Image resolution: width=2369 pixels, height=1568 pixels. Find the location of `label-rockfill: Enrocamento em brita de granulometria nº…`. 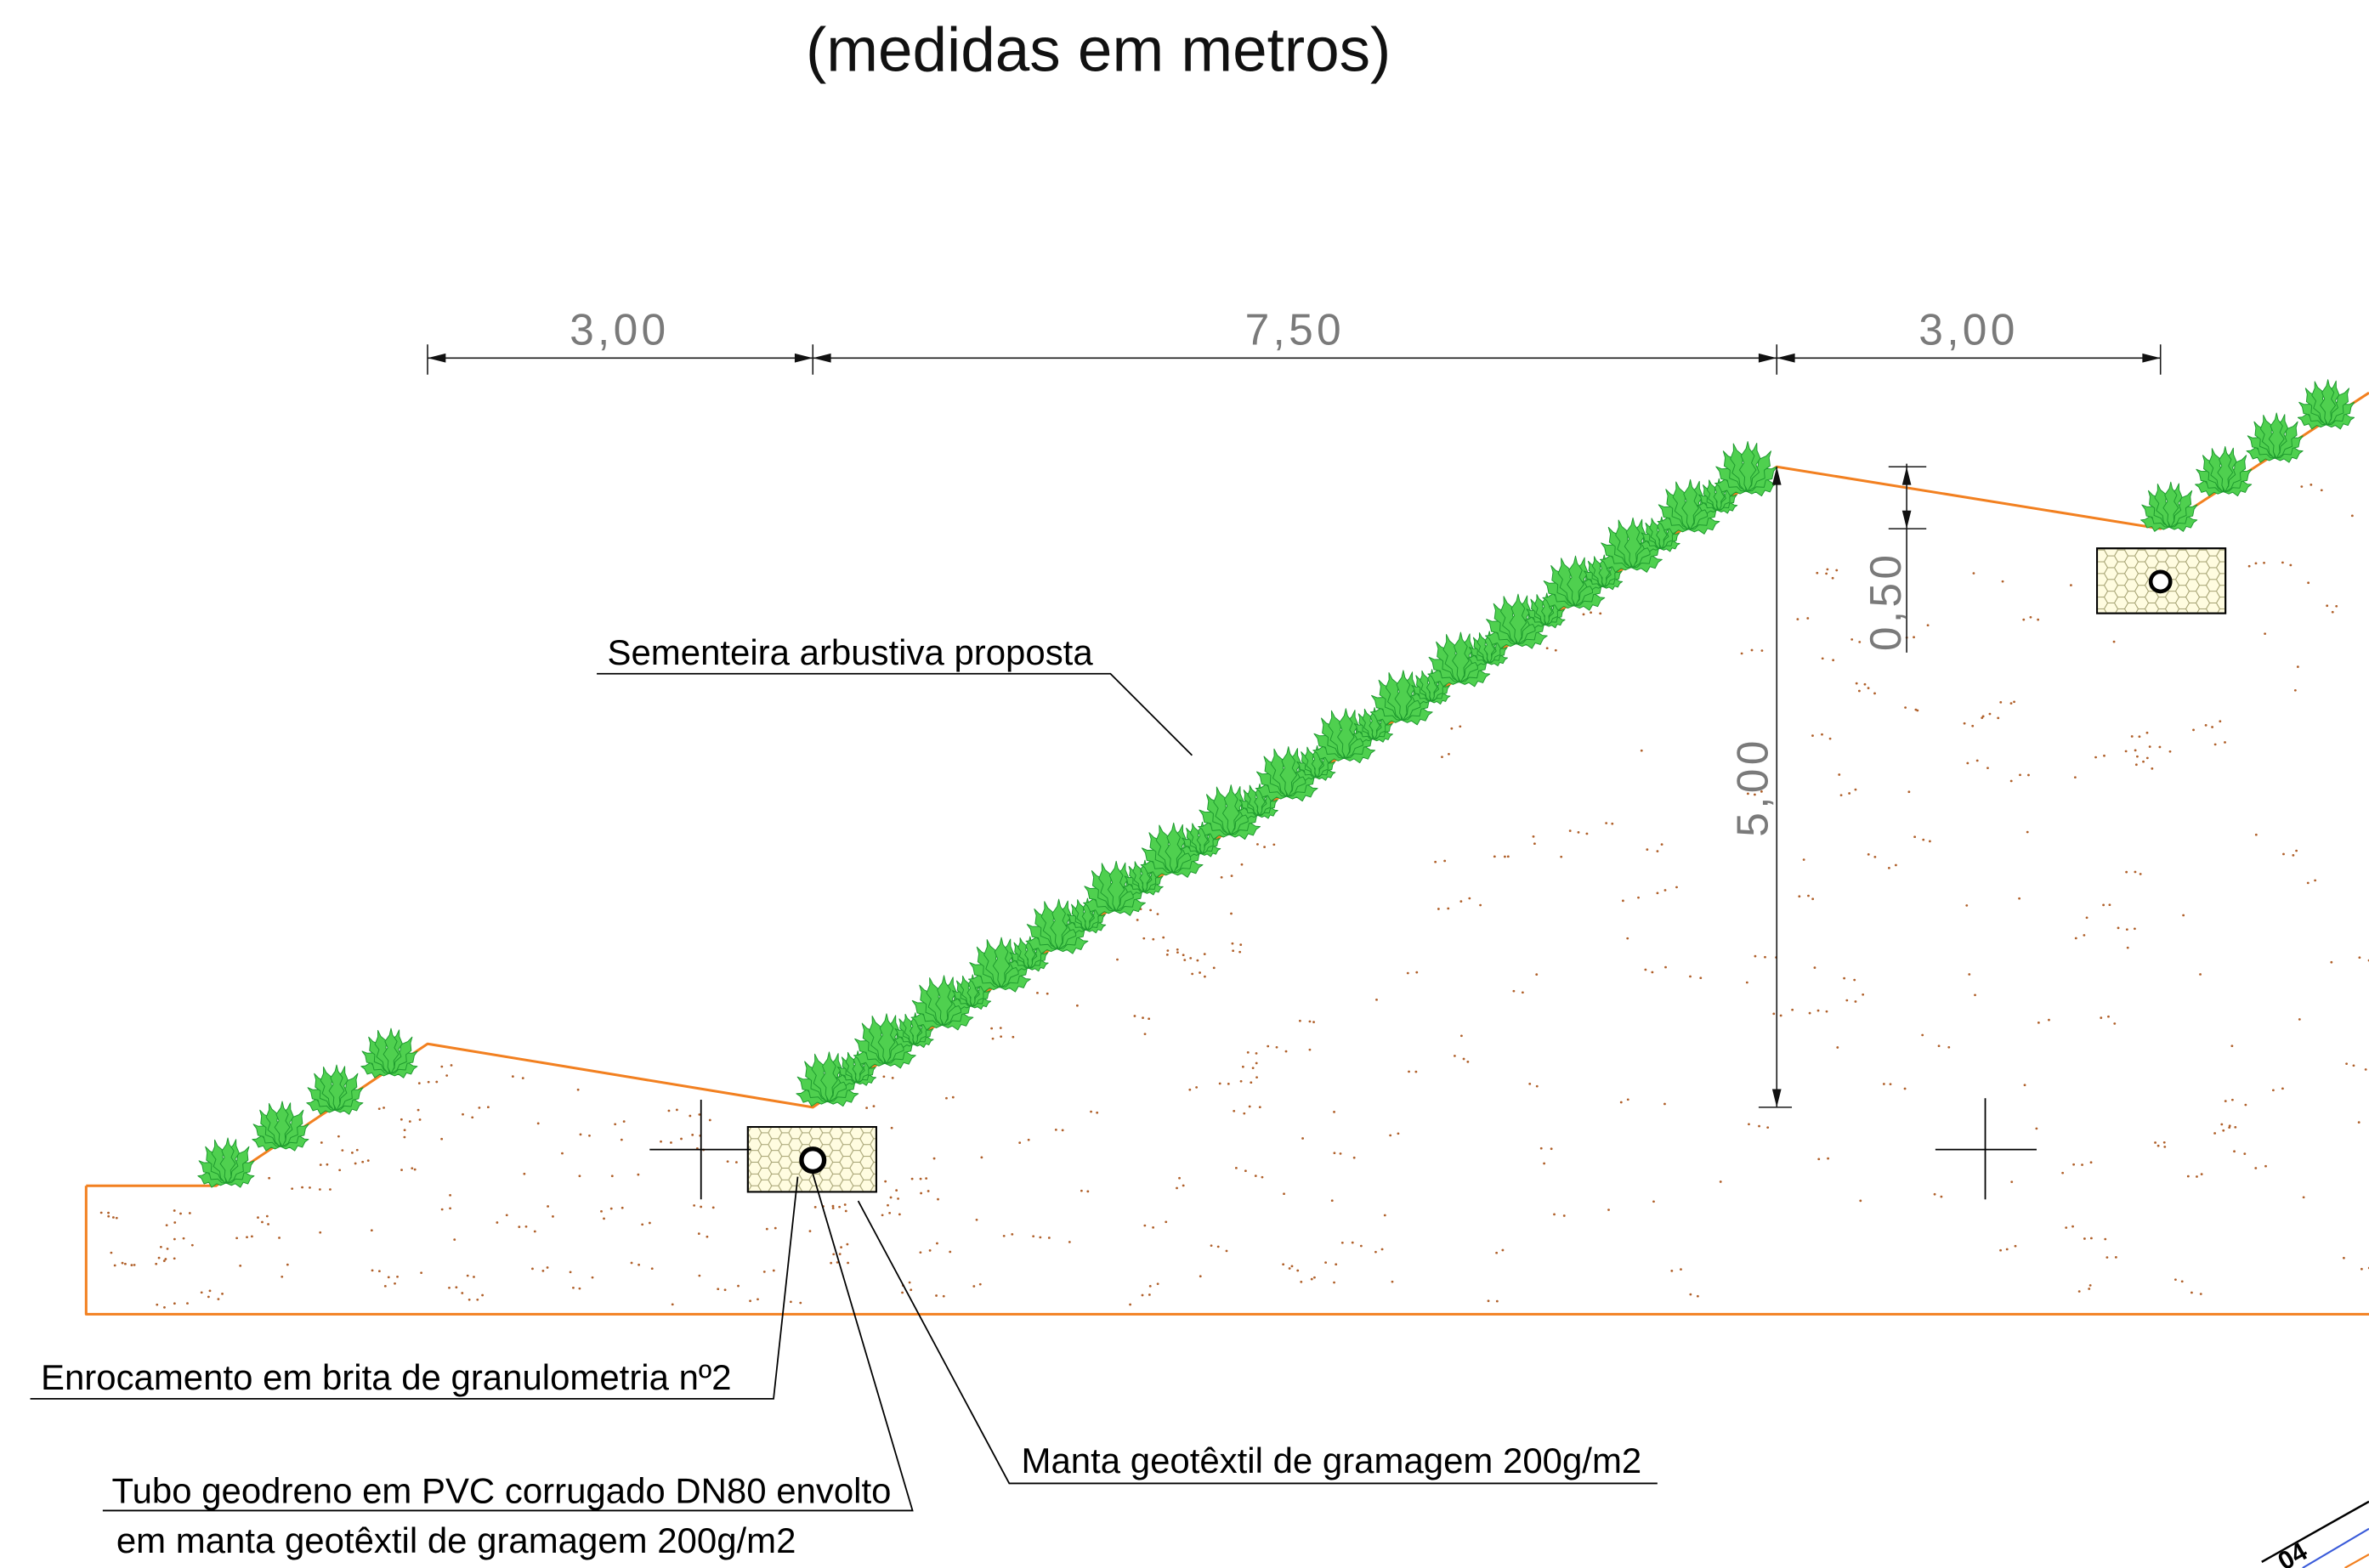

label-rockfill: Enrocamento em brita de granulometria nº… is located at coordinates (386, 1377).